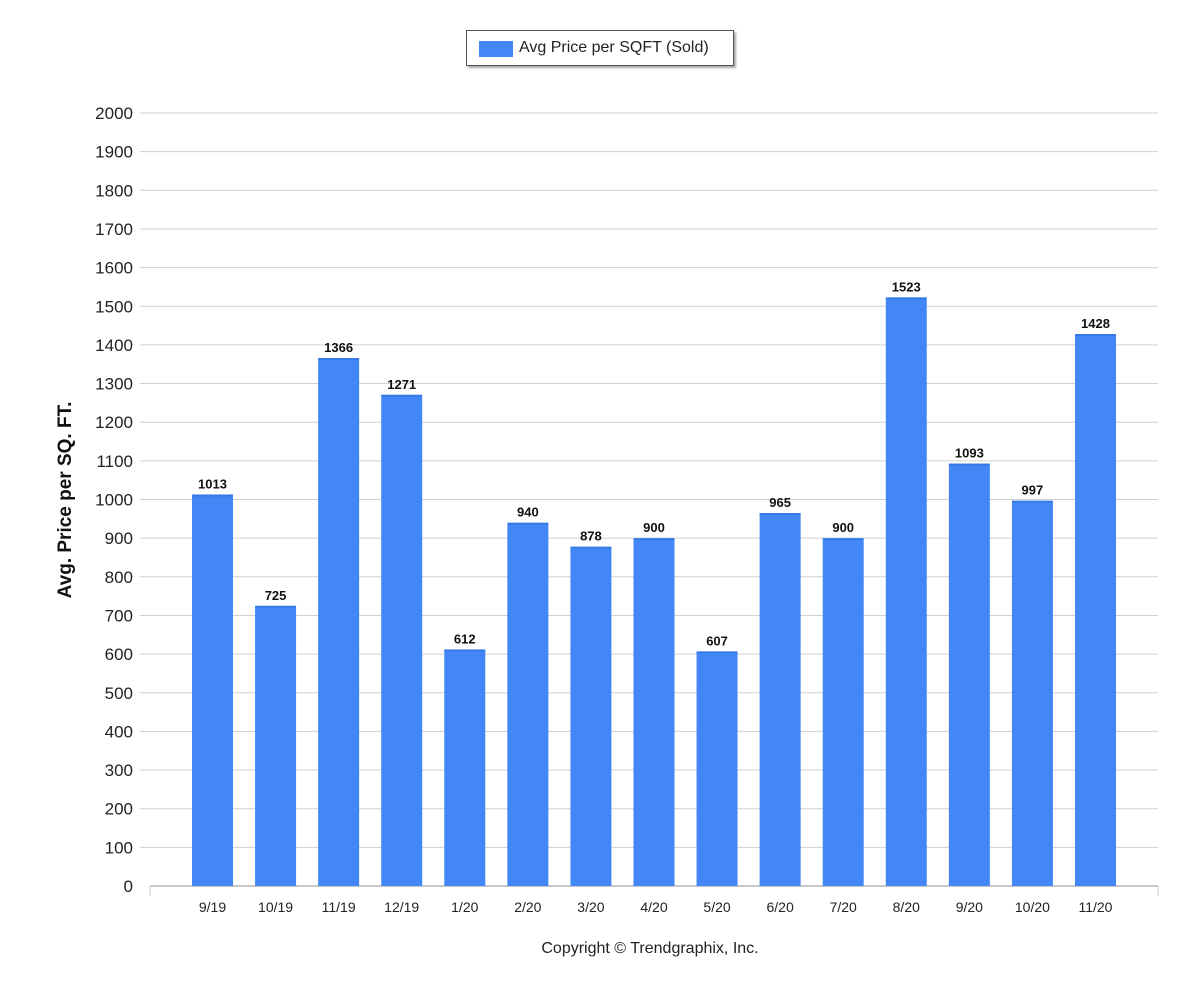  What do you see at coordinates (780, 502) in the screenshot?
I see `data-label: 965` at bounding box center [780, 502].